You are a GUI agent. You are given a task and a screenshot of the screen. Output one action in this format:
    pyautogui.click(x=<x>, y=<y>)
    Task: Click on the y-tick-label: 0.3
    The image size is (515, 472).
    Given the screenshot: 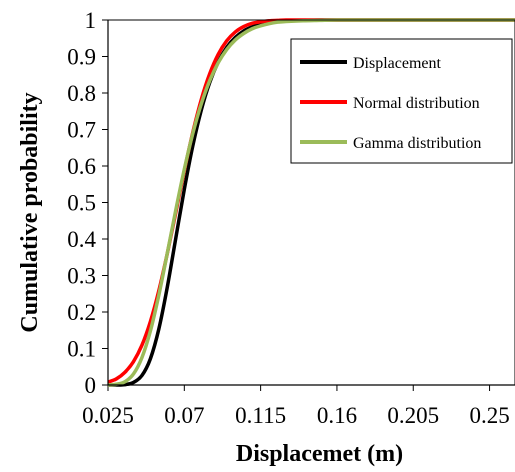 What is the action you would take?
    pyautogui.click(x=81, y=276)
    